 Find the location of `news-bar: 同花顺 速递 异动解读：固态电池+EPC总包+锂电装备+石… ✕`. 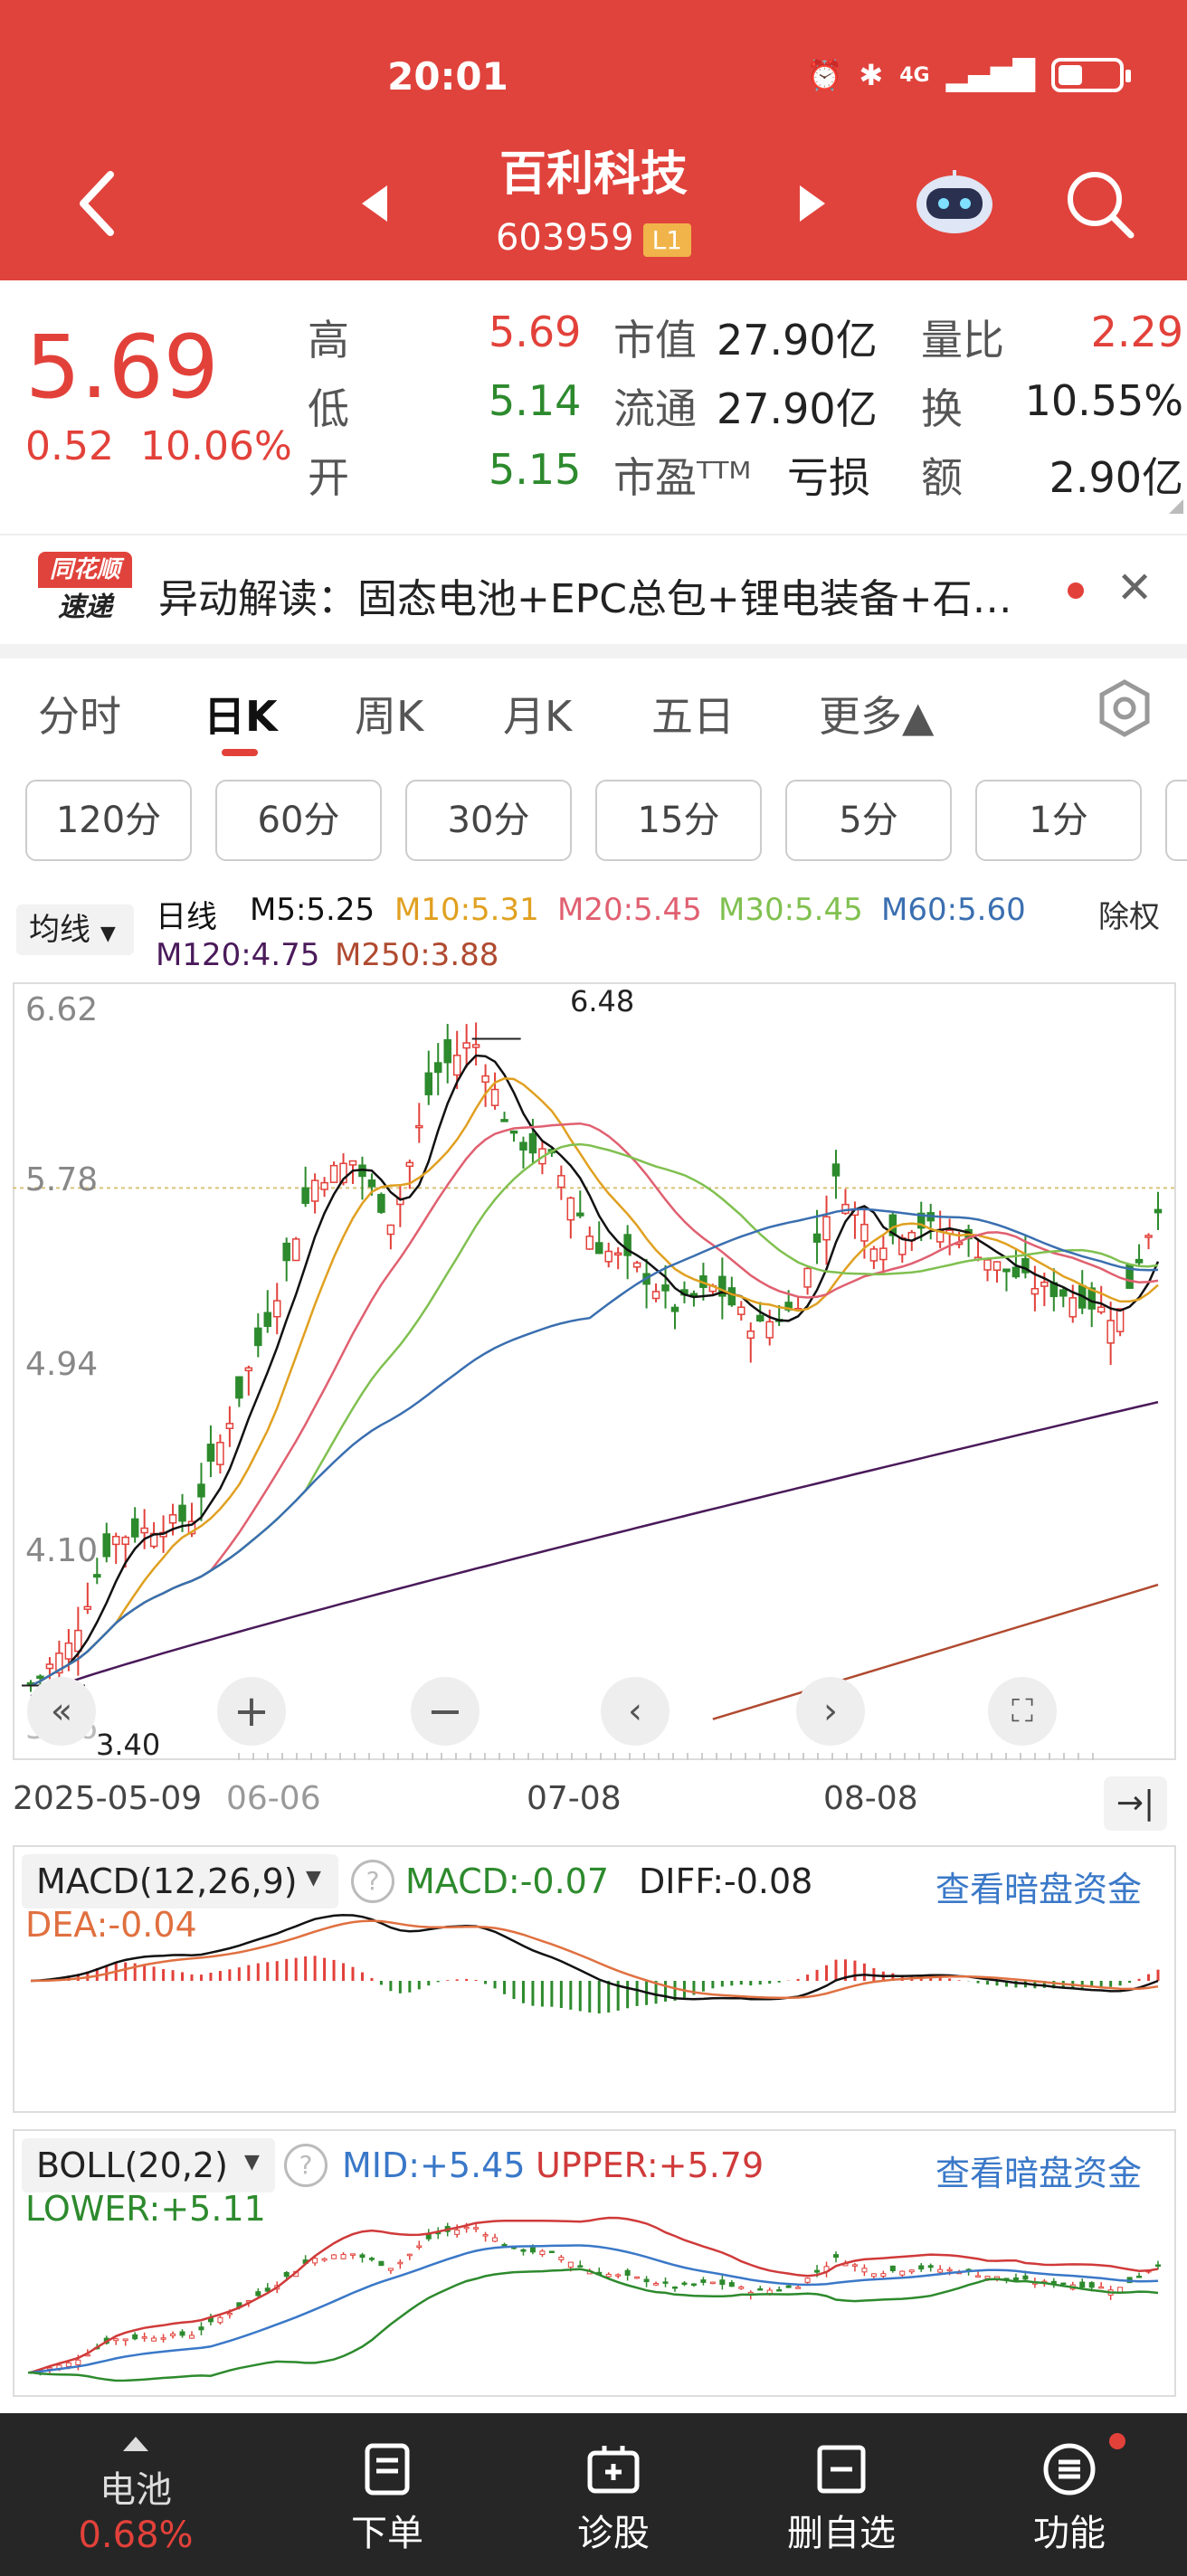

news-bar: 同花顺 速递 异动解读：固态电池+EPC总包+锂电装备+石… ✕ is located at coordinates (593, 589).